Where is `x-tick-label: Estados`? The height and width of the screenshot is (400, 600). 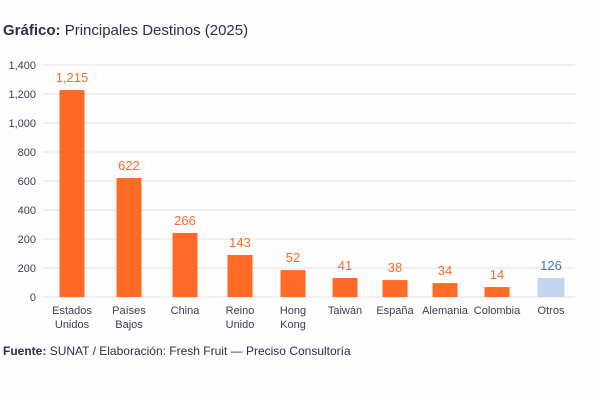 x-tick-label: Estados is located at coordinates (72, 311).